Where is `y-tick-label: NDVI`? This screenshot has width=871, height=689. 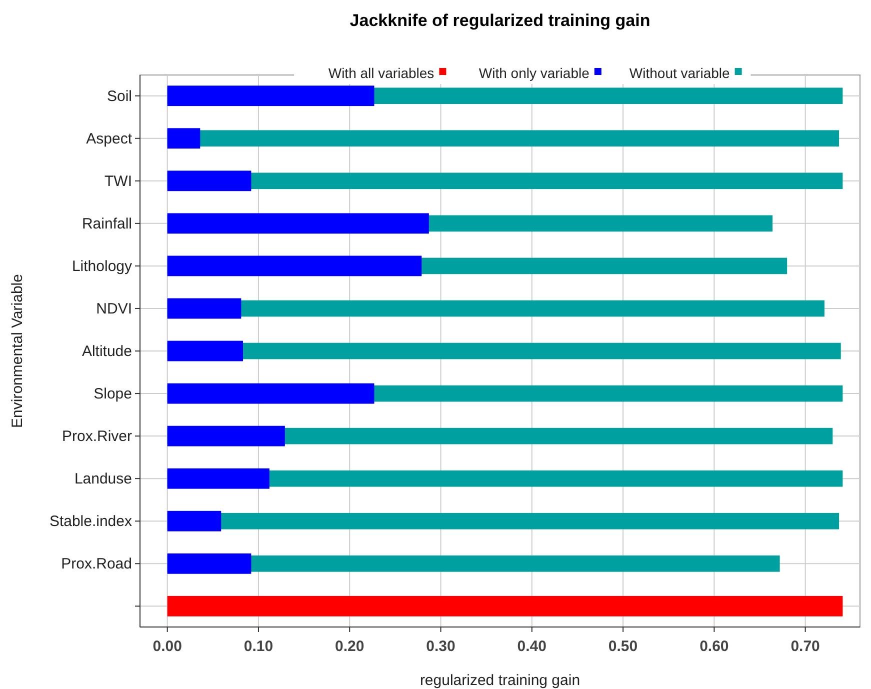
y-tick-label: NDVI is located at coordinates (114, 309).